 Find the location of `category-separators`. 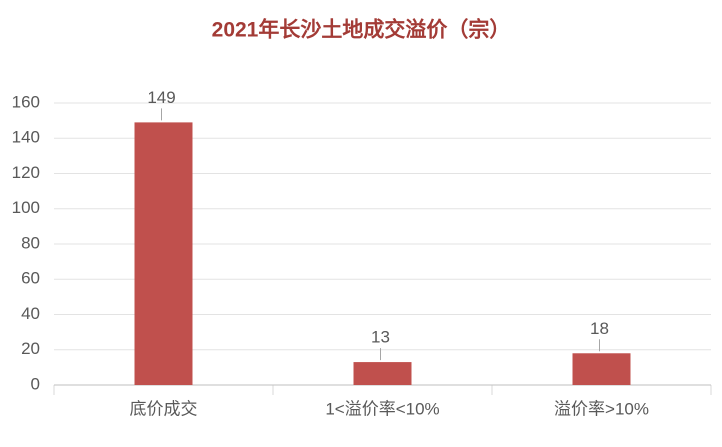

category-separators is located at coordinates (382, 390).